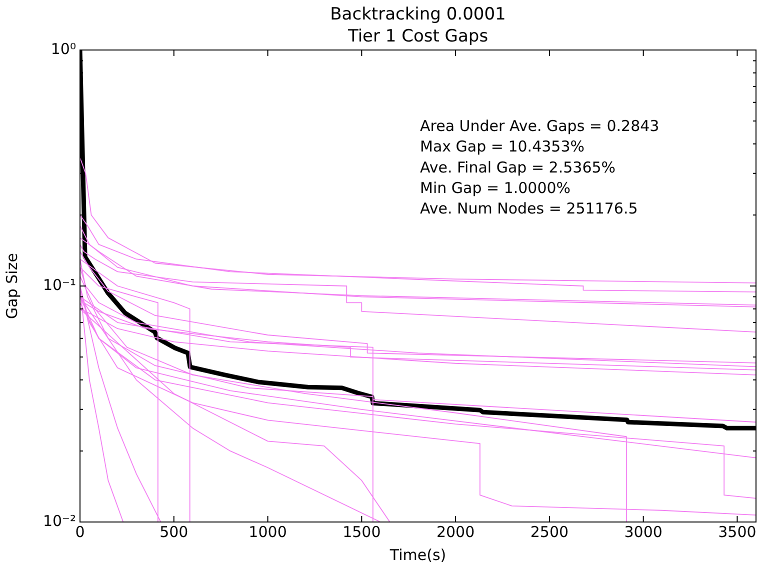  I want to click on x-axis-title: Time(s), so click(417, 555).